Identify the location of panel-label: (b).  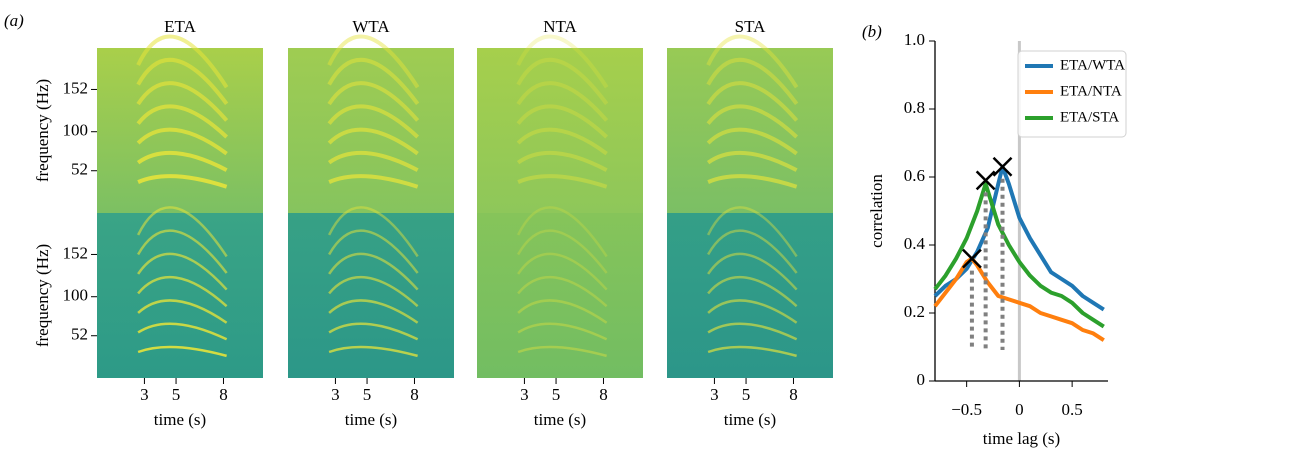
(872, 31).